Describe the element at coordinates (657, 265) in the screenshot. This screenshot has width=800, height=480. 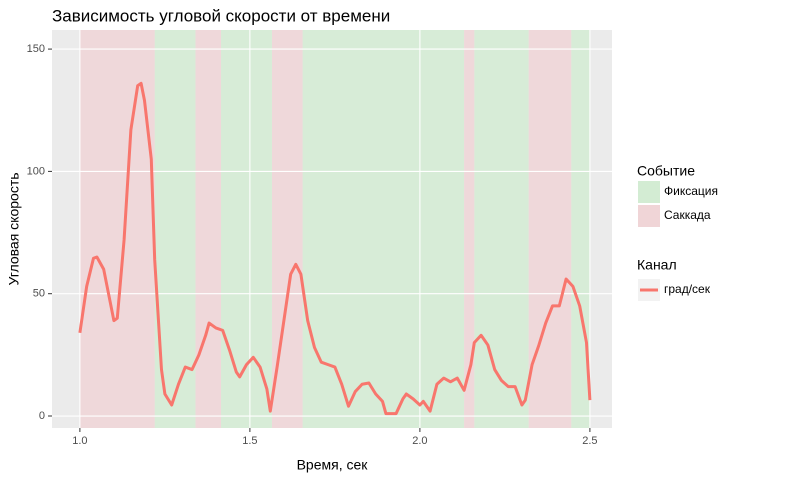
I see `legend-title: Канал` at that location.